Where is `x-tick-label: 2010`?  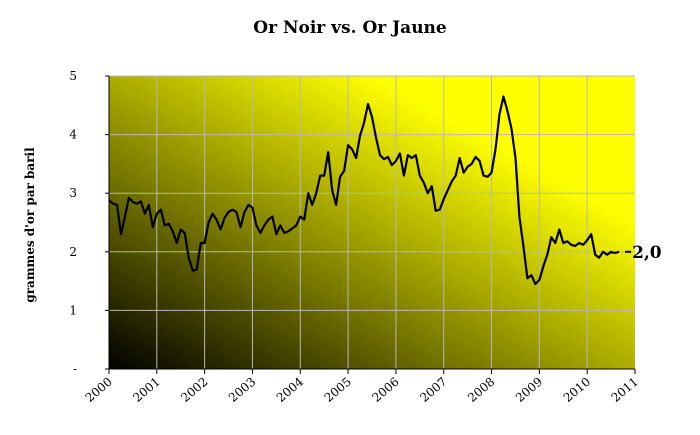
x-tick-label: 2010 is located at coordinates (577, 390).